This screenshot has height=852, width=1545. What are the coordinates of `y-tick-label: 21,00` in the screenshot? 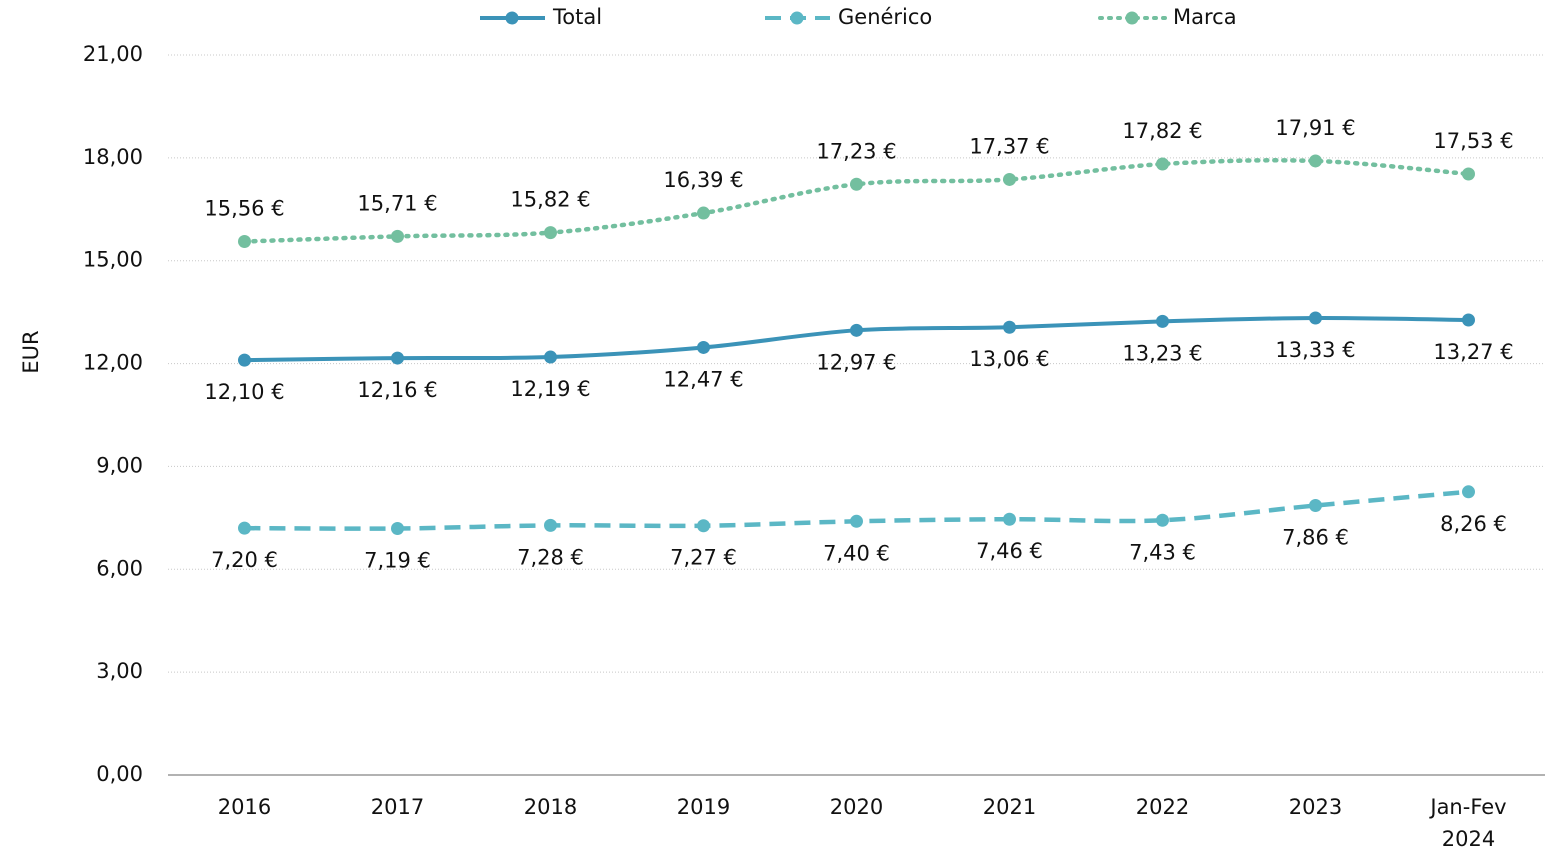 It's located at (113, 54).